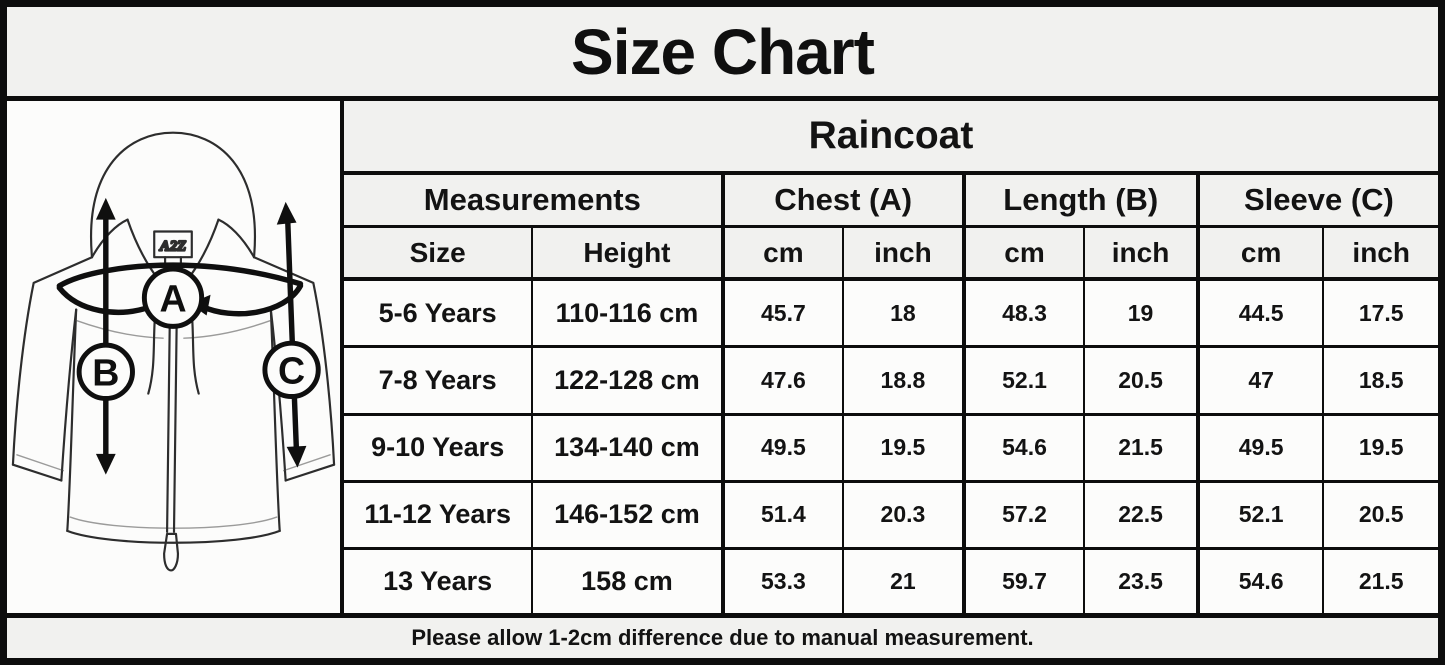  What do you see at coordinates (784, 382) in the screenshot?
I see `value-cell: 47.6` at bounding box center [784, 382].